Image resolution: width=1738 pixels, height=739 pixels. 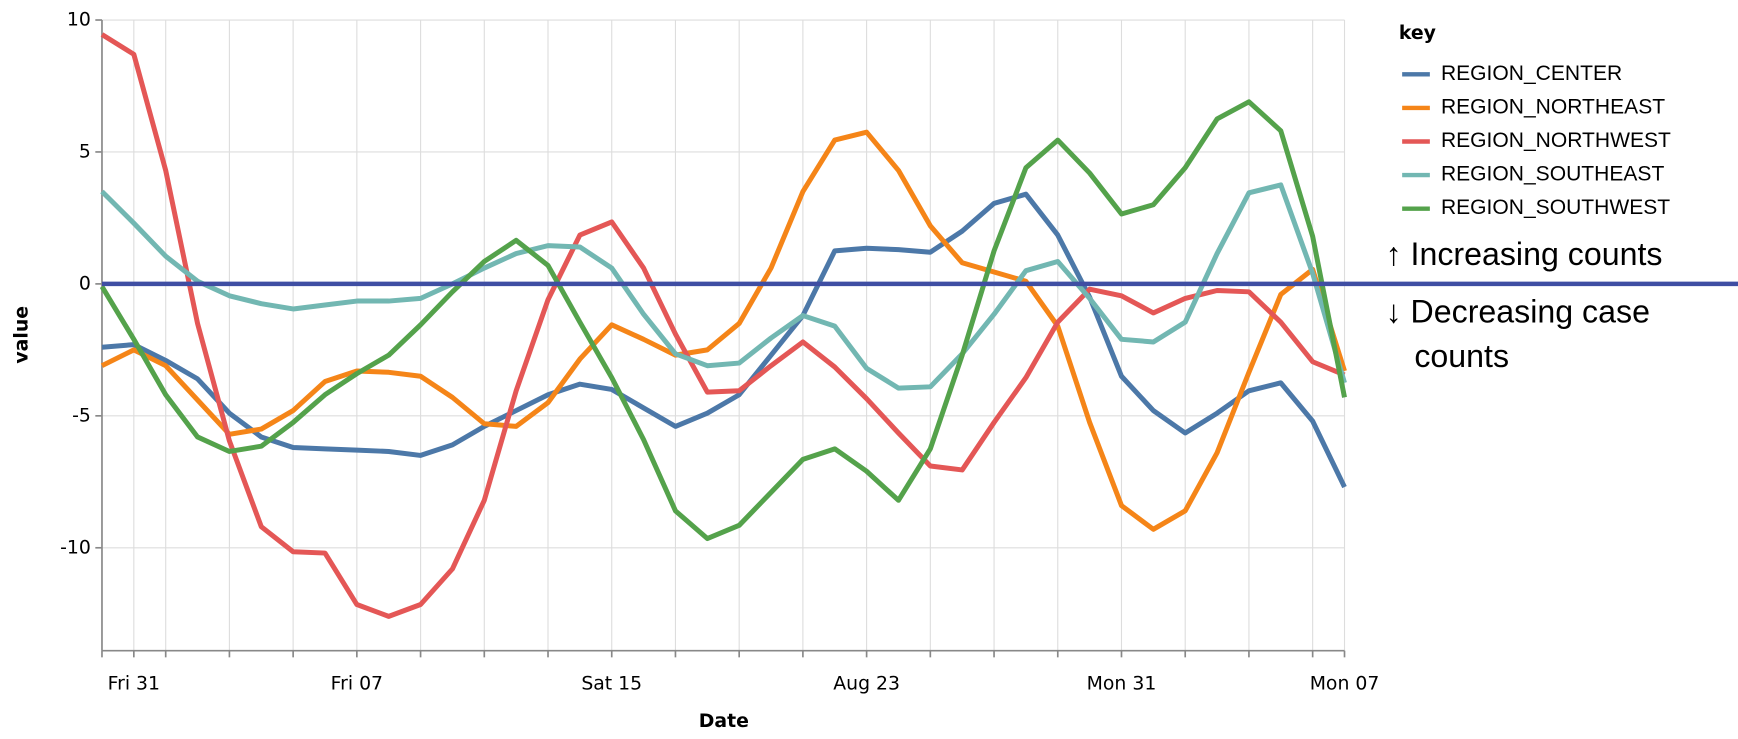 I want to click on annotation-box: ↑ Increasing counts, so click(x=1524, y=255).